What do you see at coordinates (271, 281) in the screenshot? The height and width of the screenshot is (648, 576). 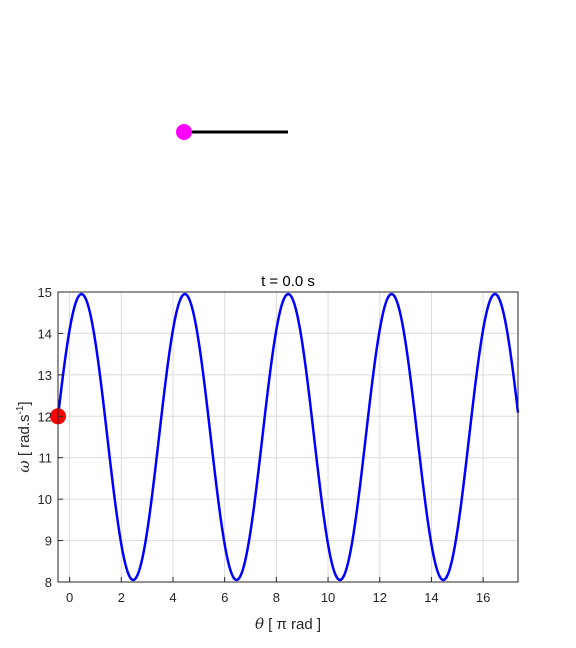 I see `title-prefix: t =` at bounding box center [271, 281].